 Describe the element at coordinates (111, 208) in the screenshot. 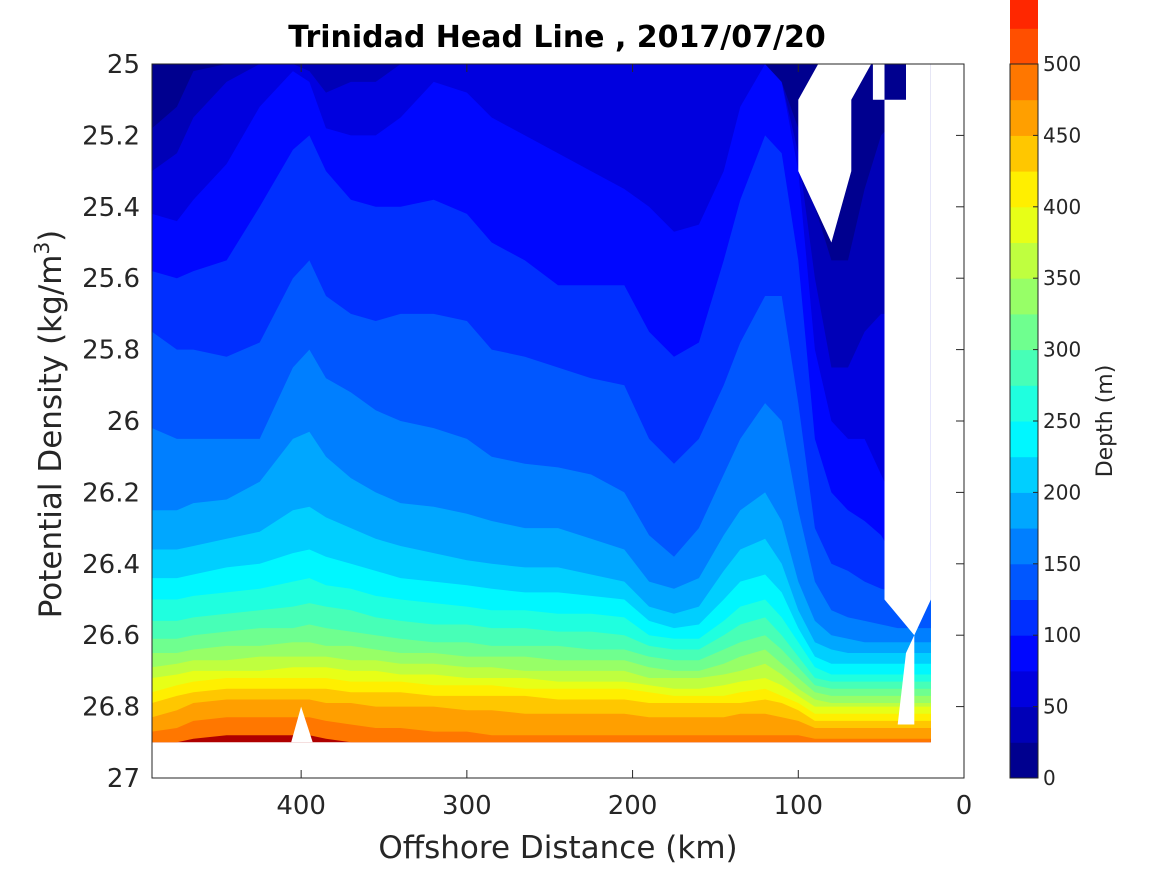

I see `y-tick-label: 25.4` at that location.